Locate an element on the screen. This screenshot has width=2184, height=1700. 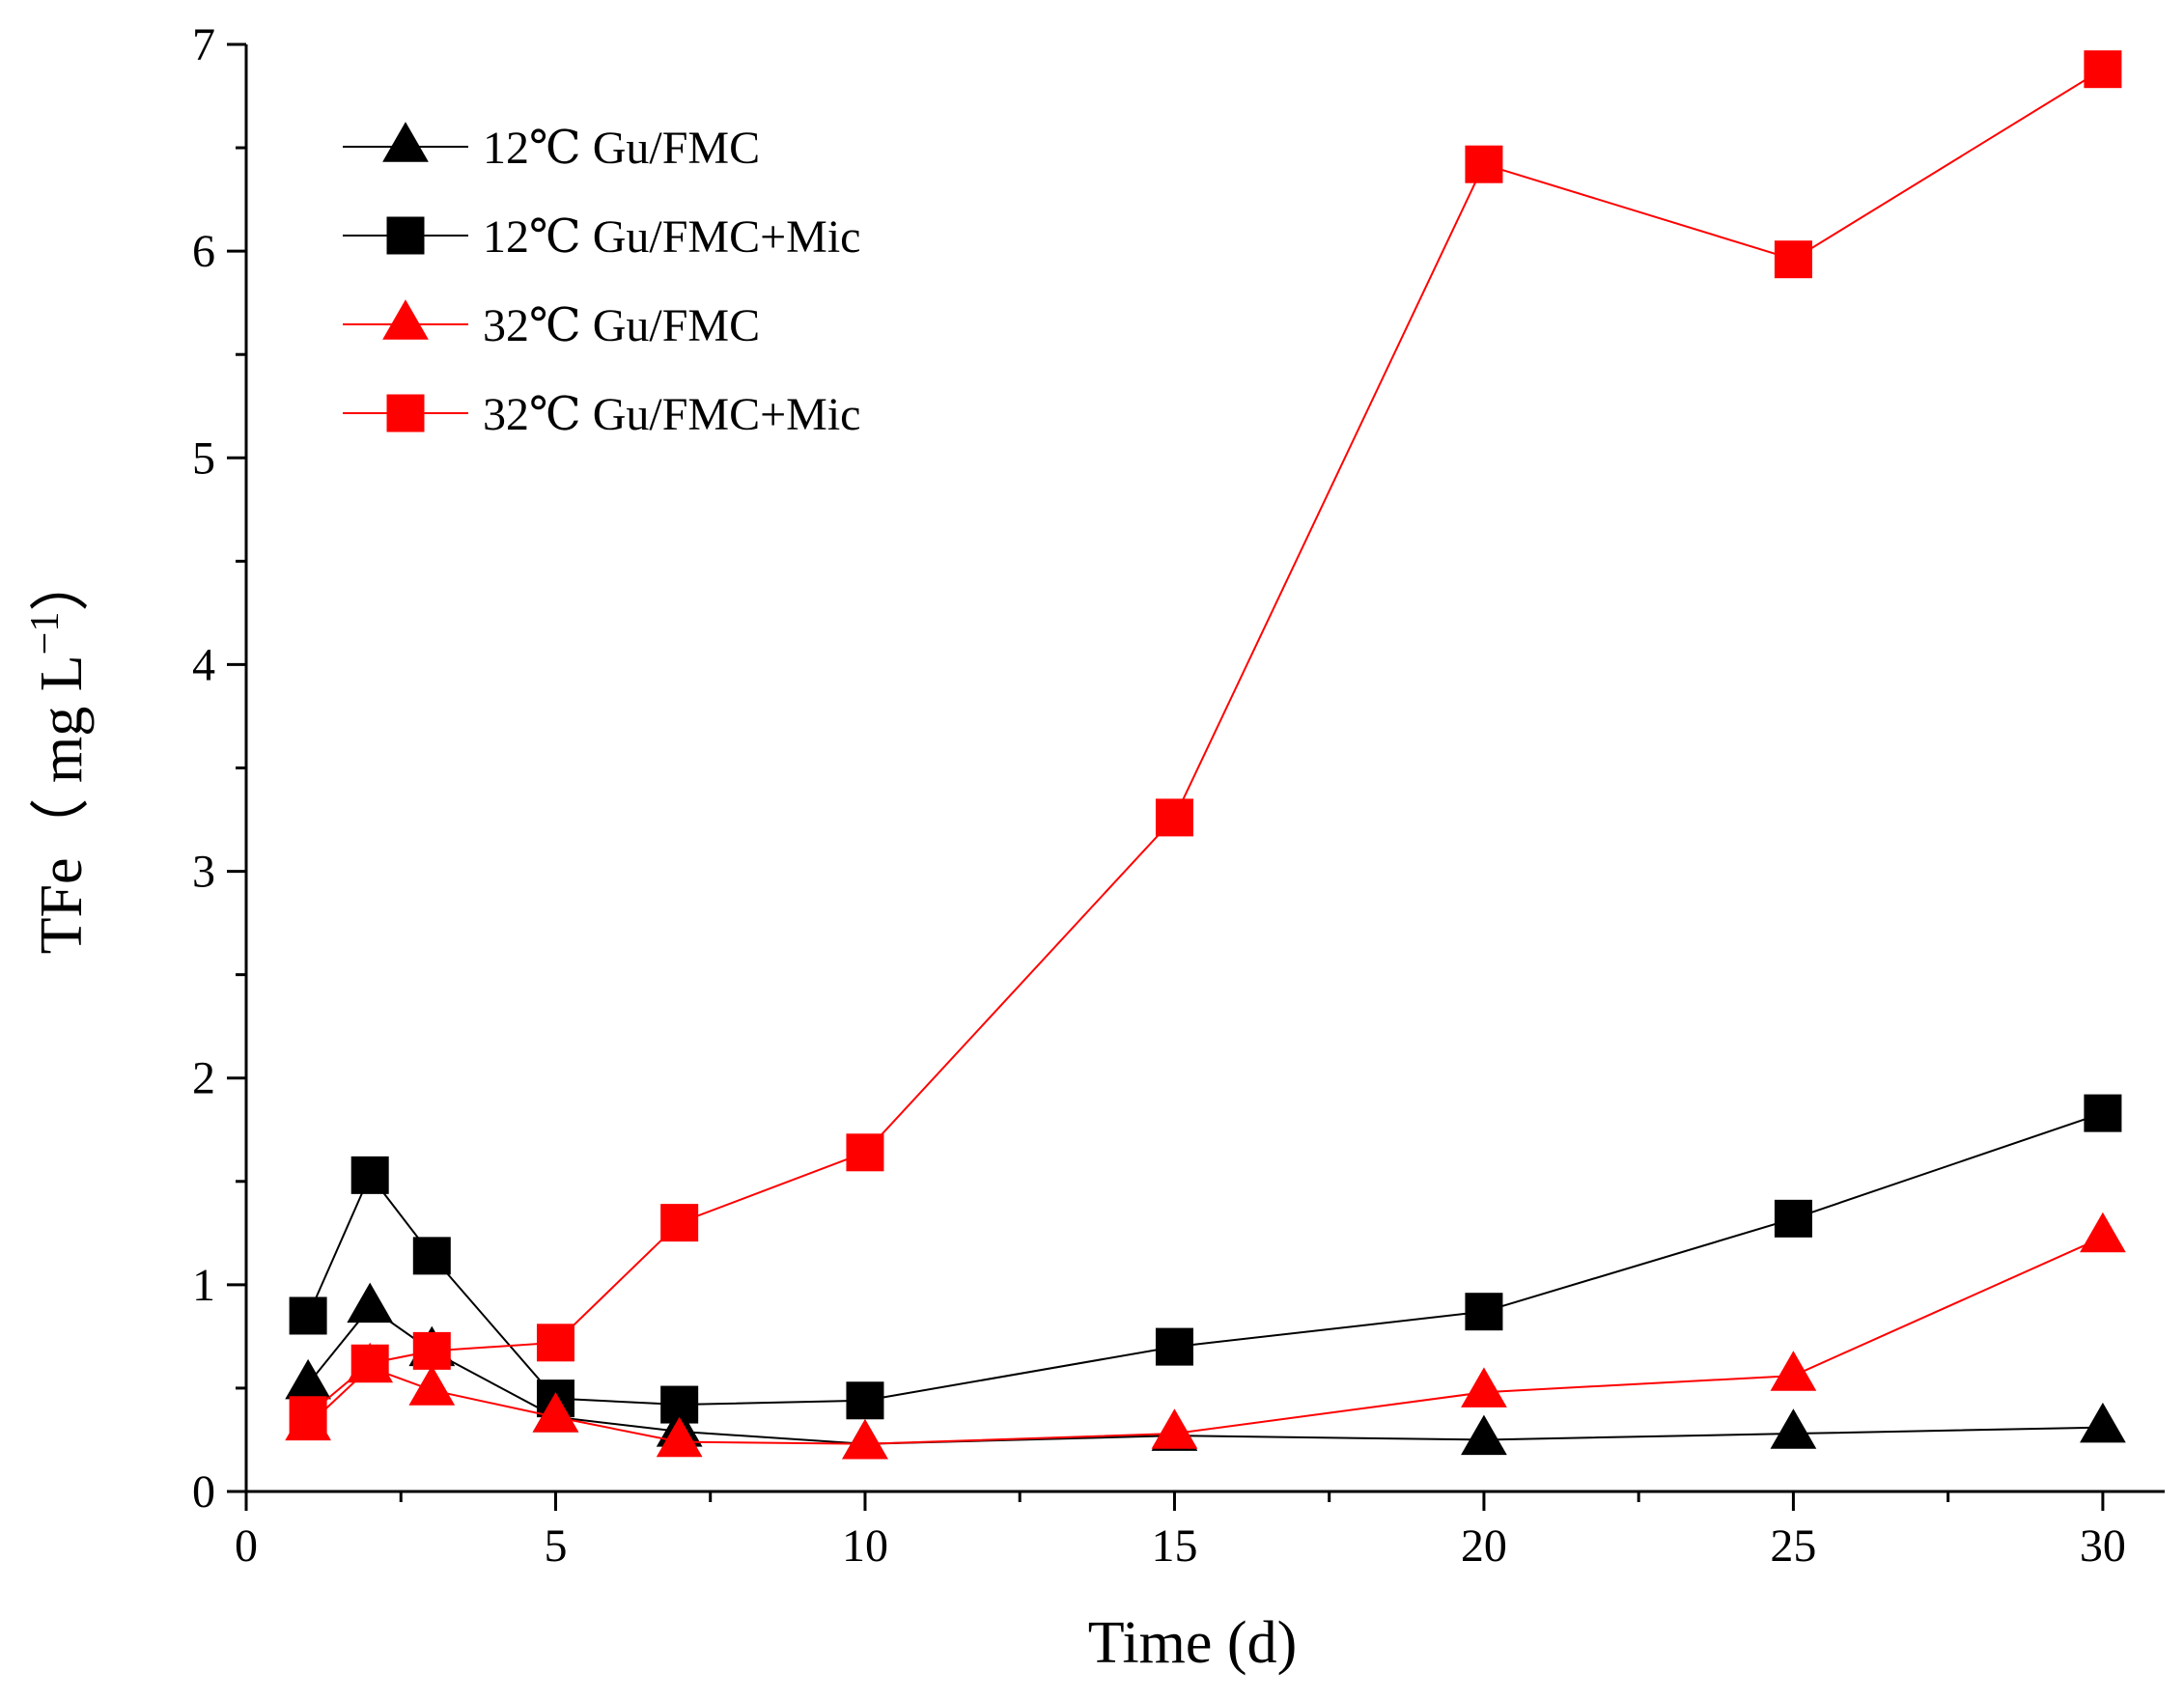
y-tick-label: 2 is located at coordinates (204, 1078).